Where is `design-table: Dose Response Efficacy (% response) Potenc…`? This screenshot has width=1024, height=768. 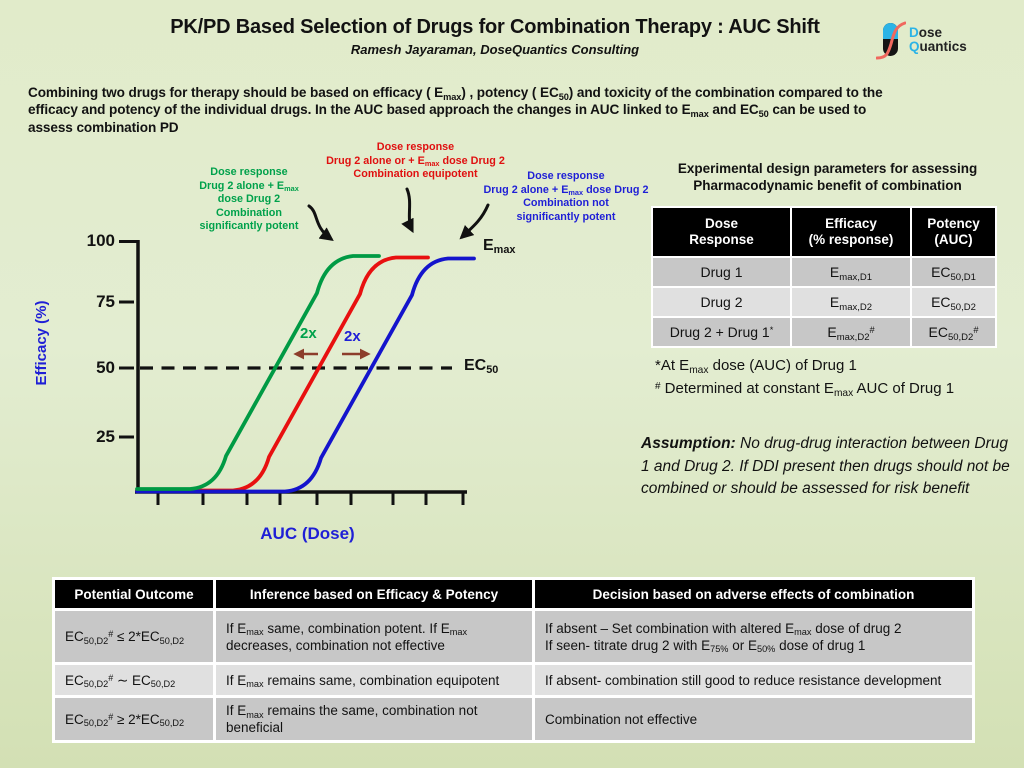 design-table: Dose Response Efficacy (% response) Potenc… is located at coordinates (824, 277).